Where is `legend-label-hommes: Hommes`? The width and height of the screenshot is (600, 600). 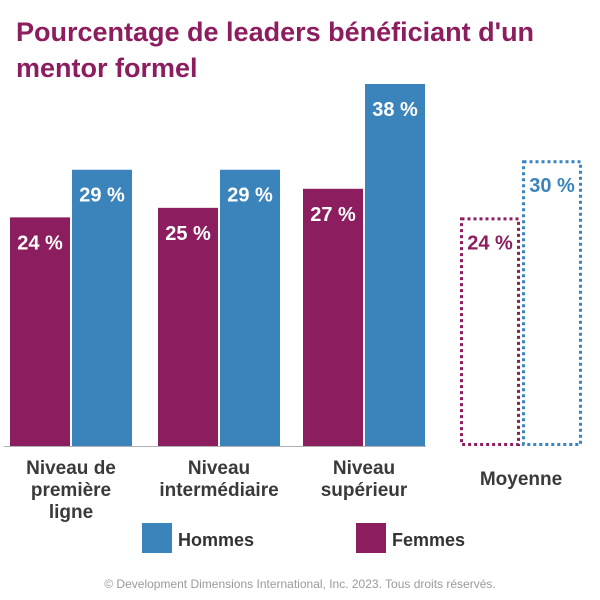 legend-label-hommes: Hommes is located at coordinates (216, 540).